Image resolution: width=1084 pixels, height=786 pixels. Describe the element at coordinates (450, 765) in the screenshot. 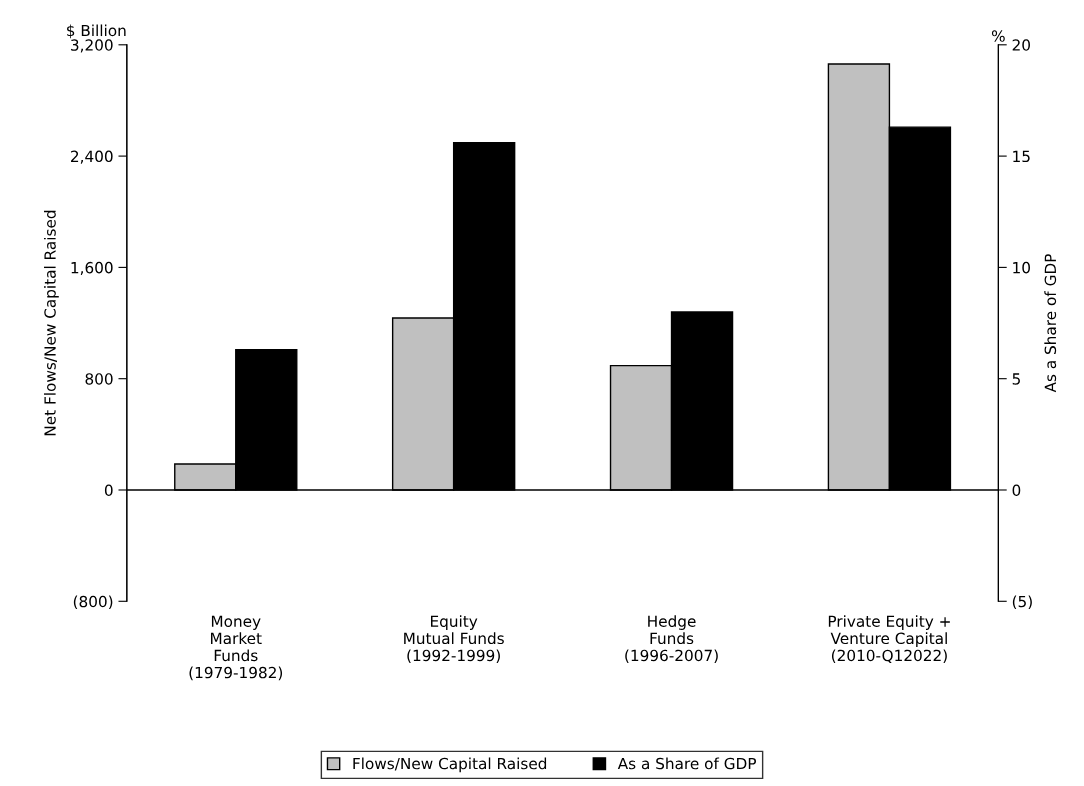

I see `legend-label: Flows/New Capital Raised` at that location.